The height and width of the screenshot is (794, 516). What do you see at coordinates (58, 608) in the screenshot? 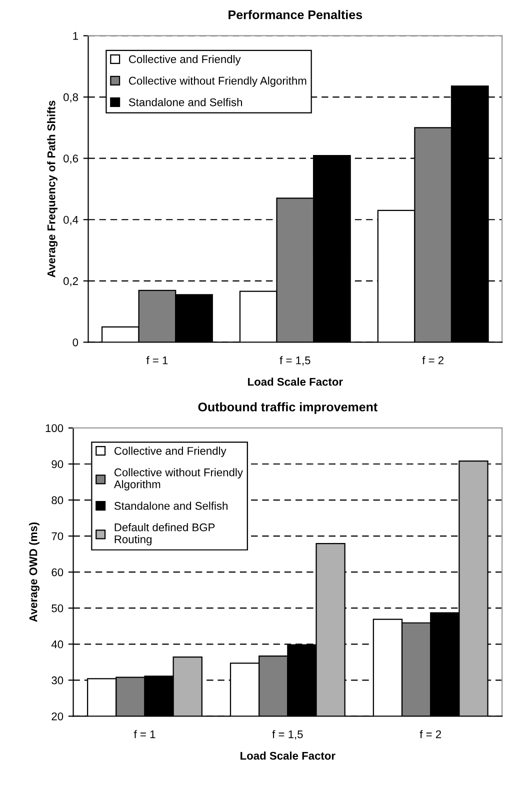
I see `y-tick-label: 50` at bounding box center [58, 608].